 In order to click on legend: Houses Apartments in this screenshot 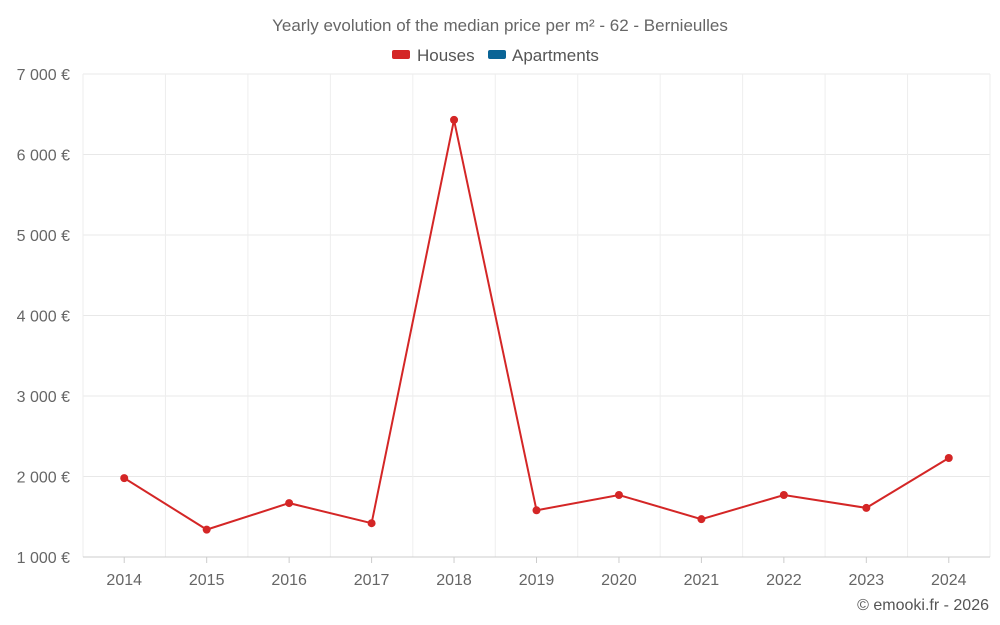, I will do `click(495, 55)`.